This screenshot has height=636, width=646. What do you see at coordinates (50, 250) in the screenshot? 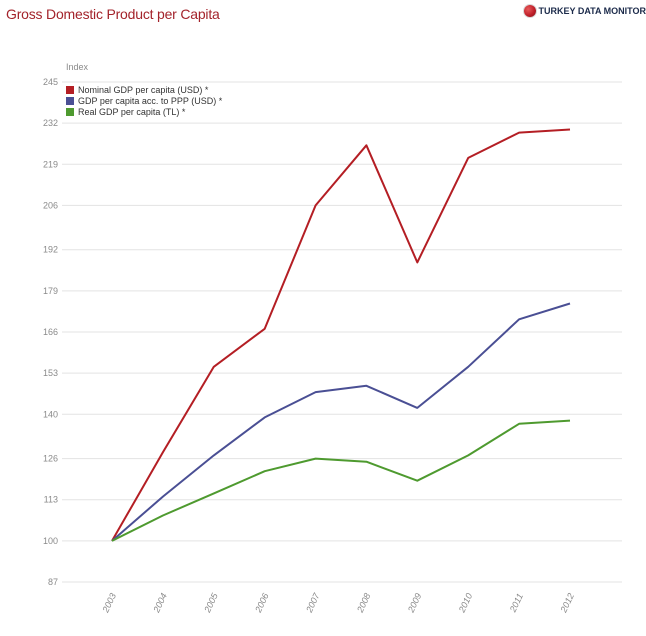
I see `y-tick-label: 192` at bounding box center [50, 250].